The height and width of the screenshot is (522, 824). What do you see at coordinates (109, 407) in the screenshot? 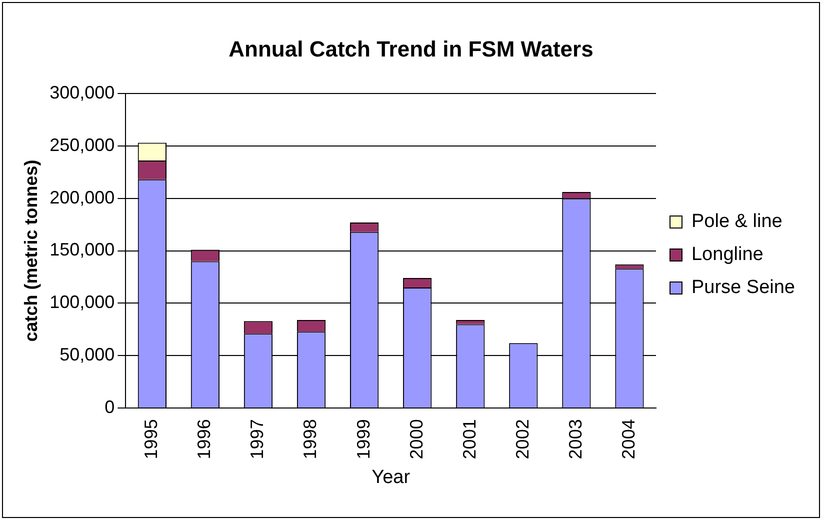
I see `y-tick-label: 0` at bounding box center [109, 407].